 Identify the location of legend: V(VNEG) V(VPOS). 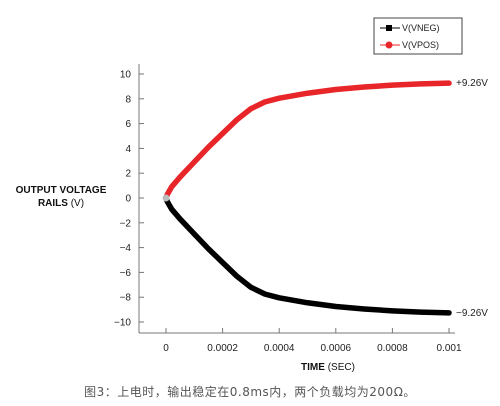
(418, 36).